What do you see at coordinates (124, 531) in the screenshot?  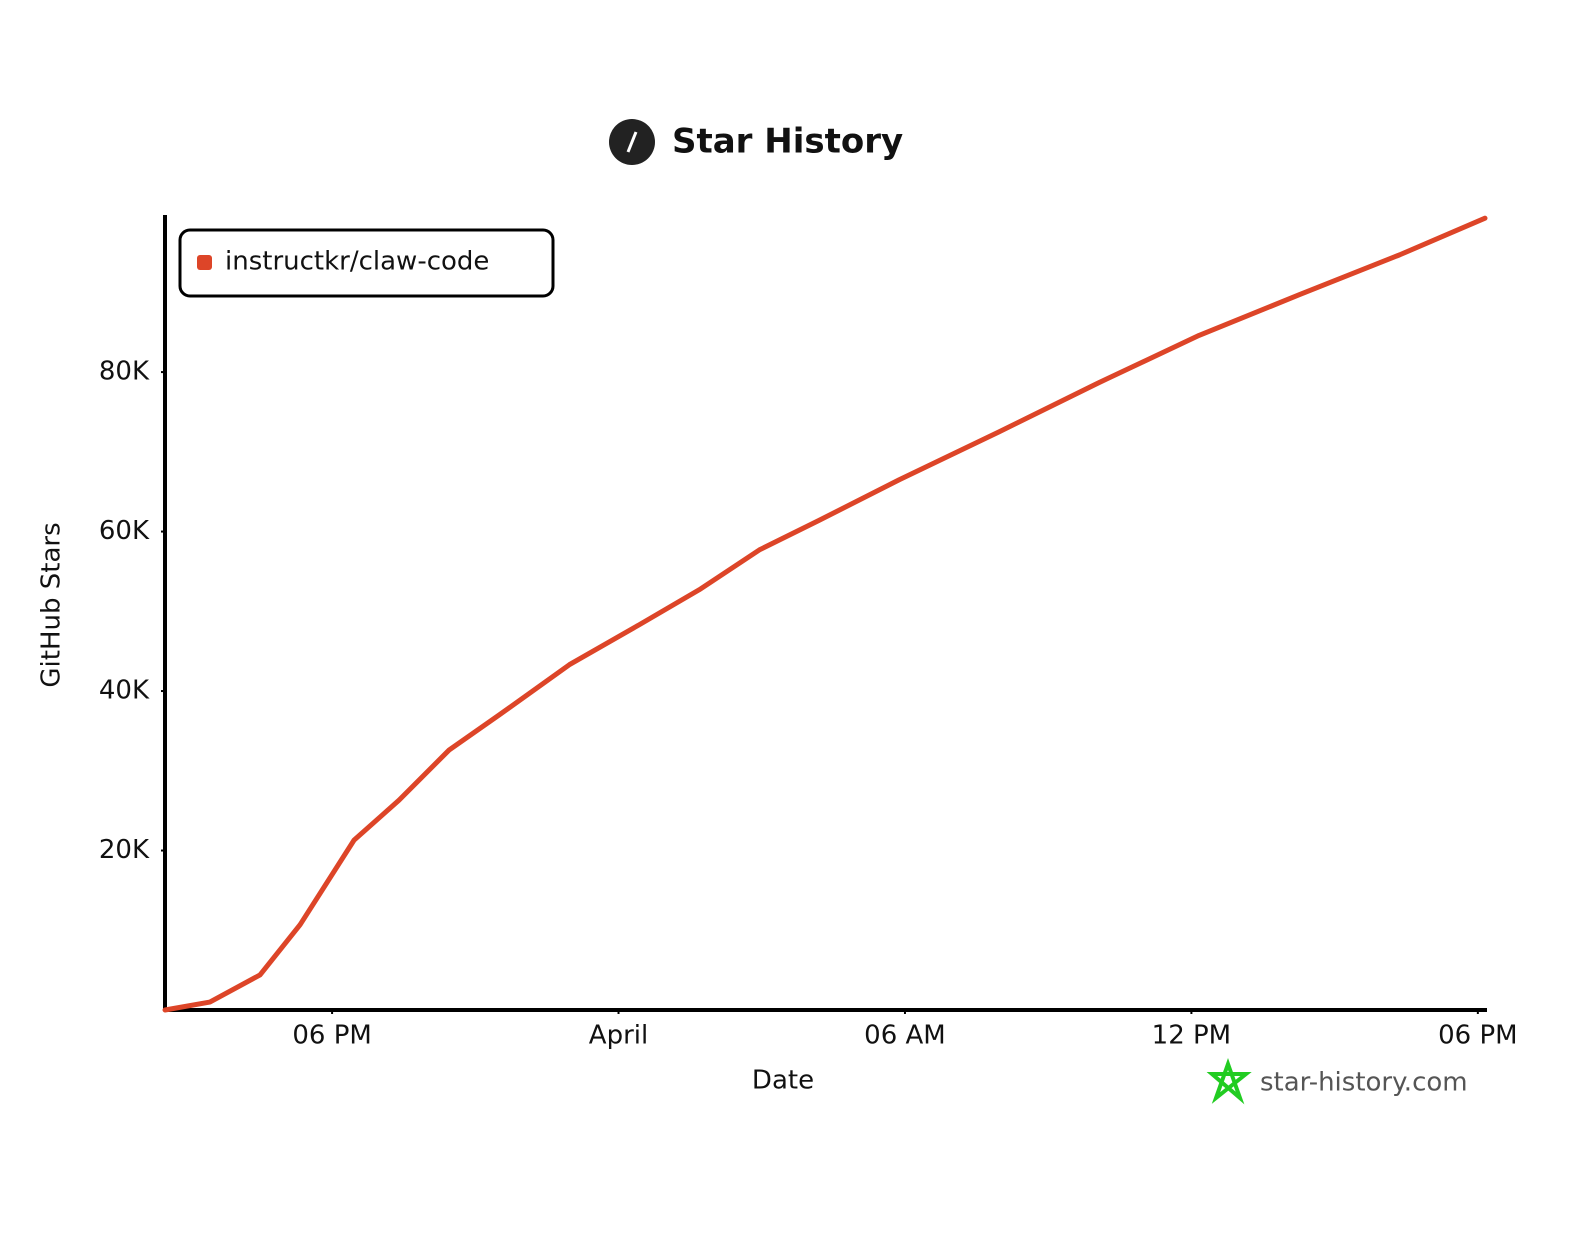 I see `y-tick-label: 60K` at bounding box center [124, 531].